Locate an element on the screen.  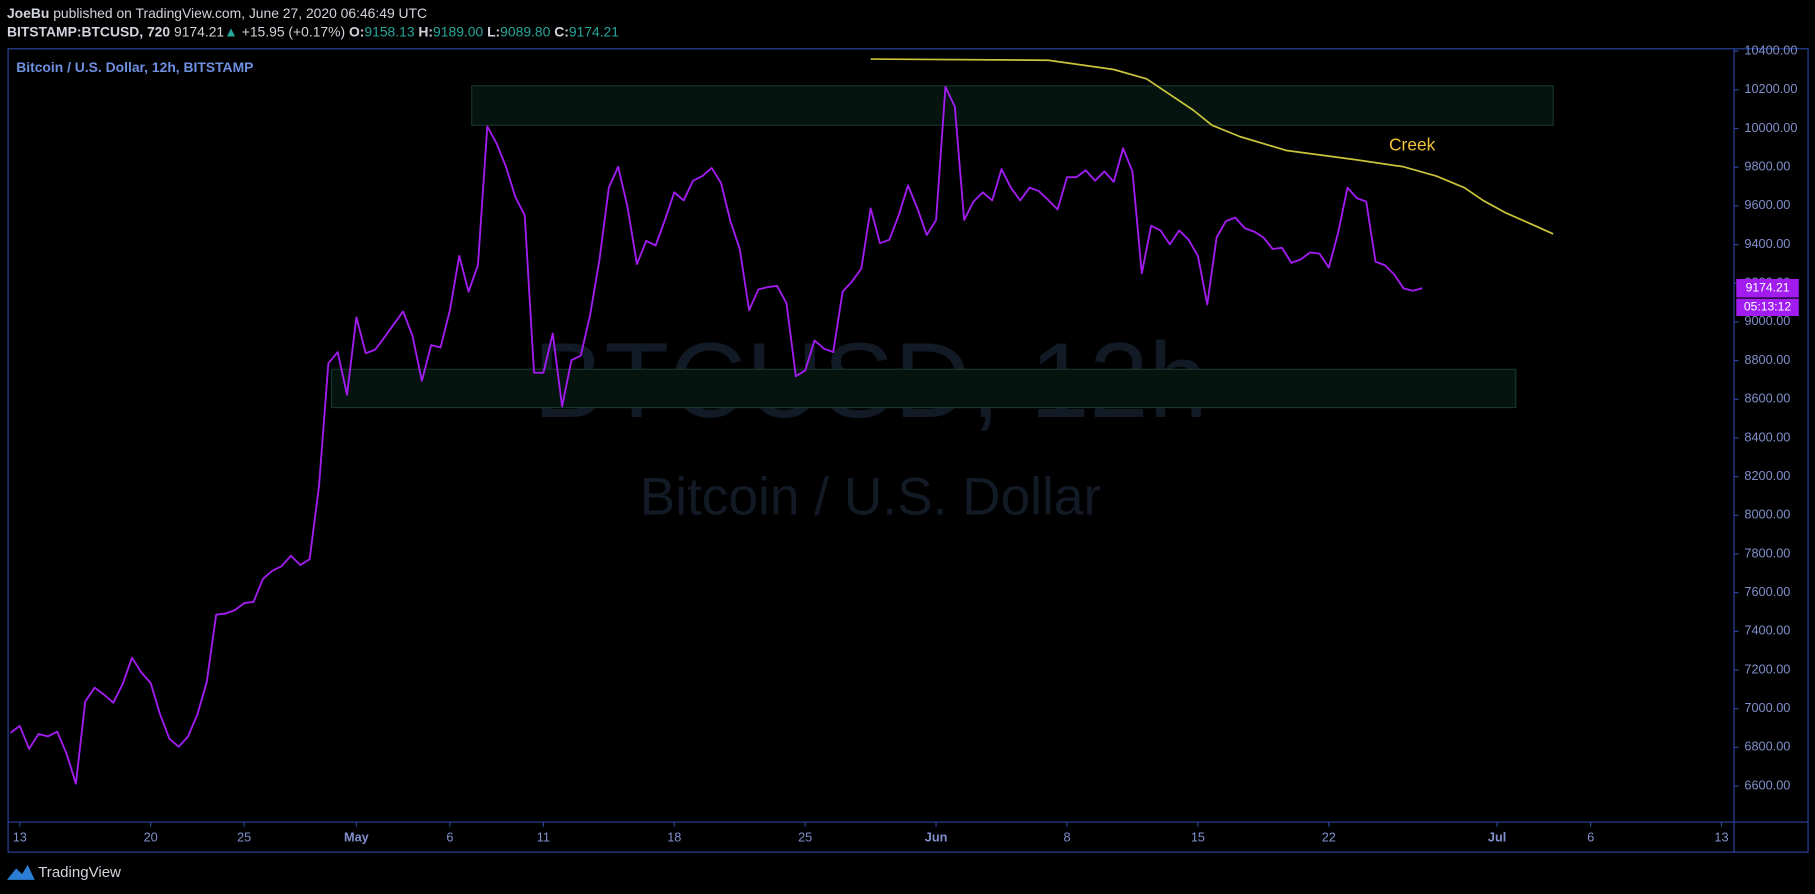
y-tick-label: 7600.00 is located at coordinates (1767, 591).